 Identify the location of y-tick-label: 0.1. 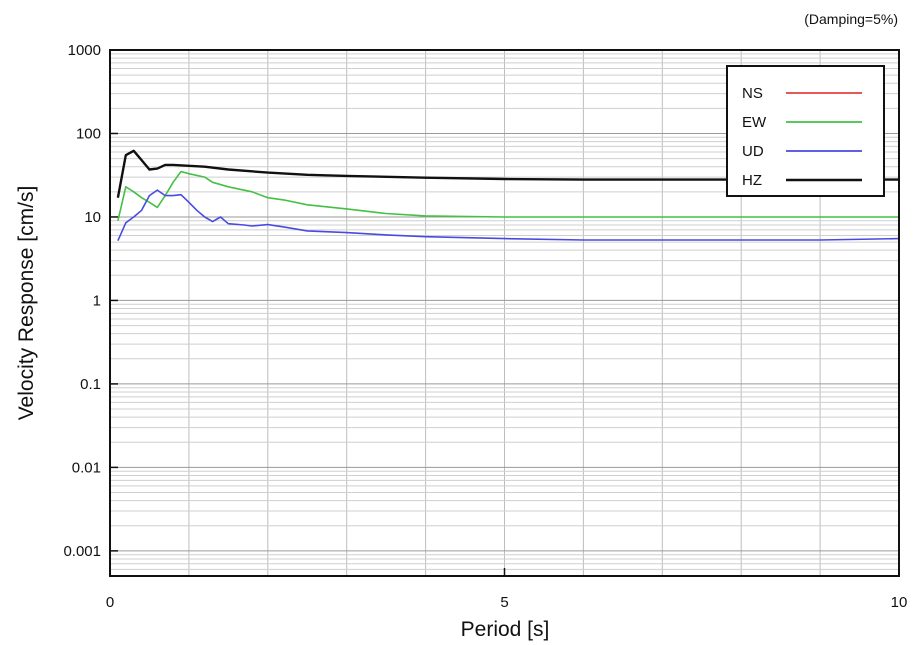
(90, 384).